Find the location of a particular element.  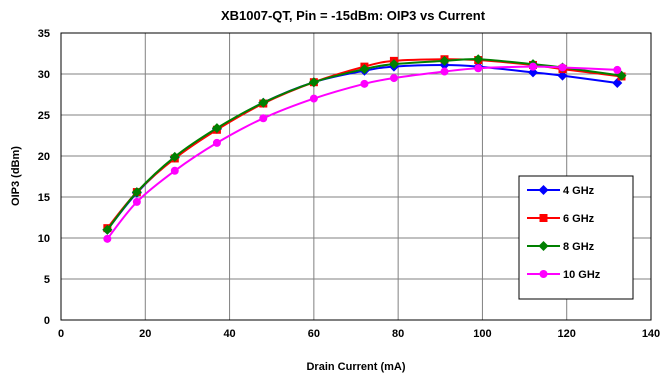

y-tick-label: 10 is located at coordinates (44, 239).